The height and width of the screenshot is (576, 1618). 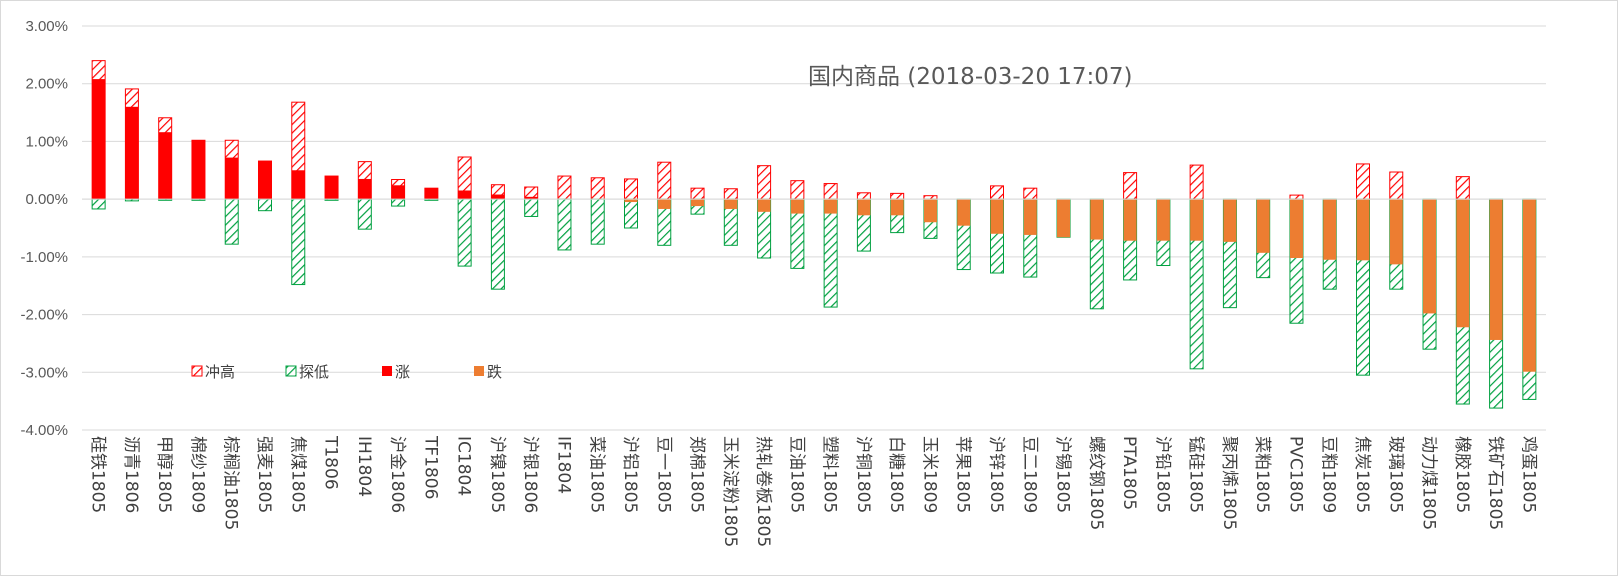 I want to click on x-tick-label: 鸡蛋1805, so click(x=1528, y=474).